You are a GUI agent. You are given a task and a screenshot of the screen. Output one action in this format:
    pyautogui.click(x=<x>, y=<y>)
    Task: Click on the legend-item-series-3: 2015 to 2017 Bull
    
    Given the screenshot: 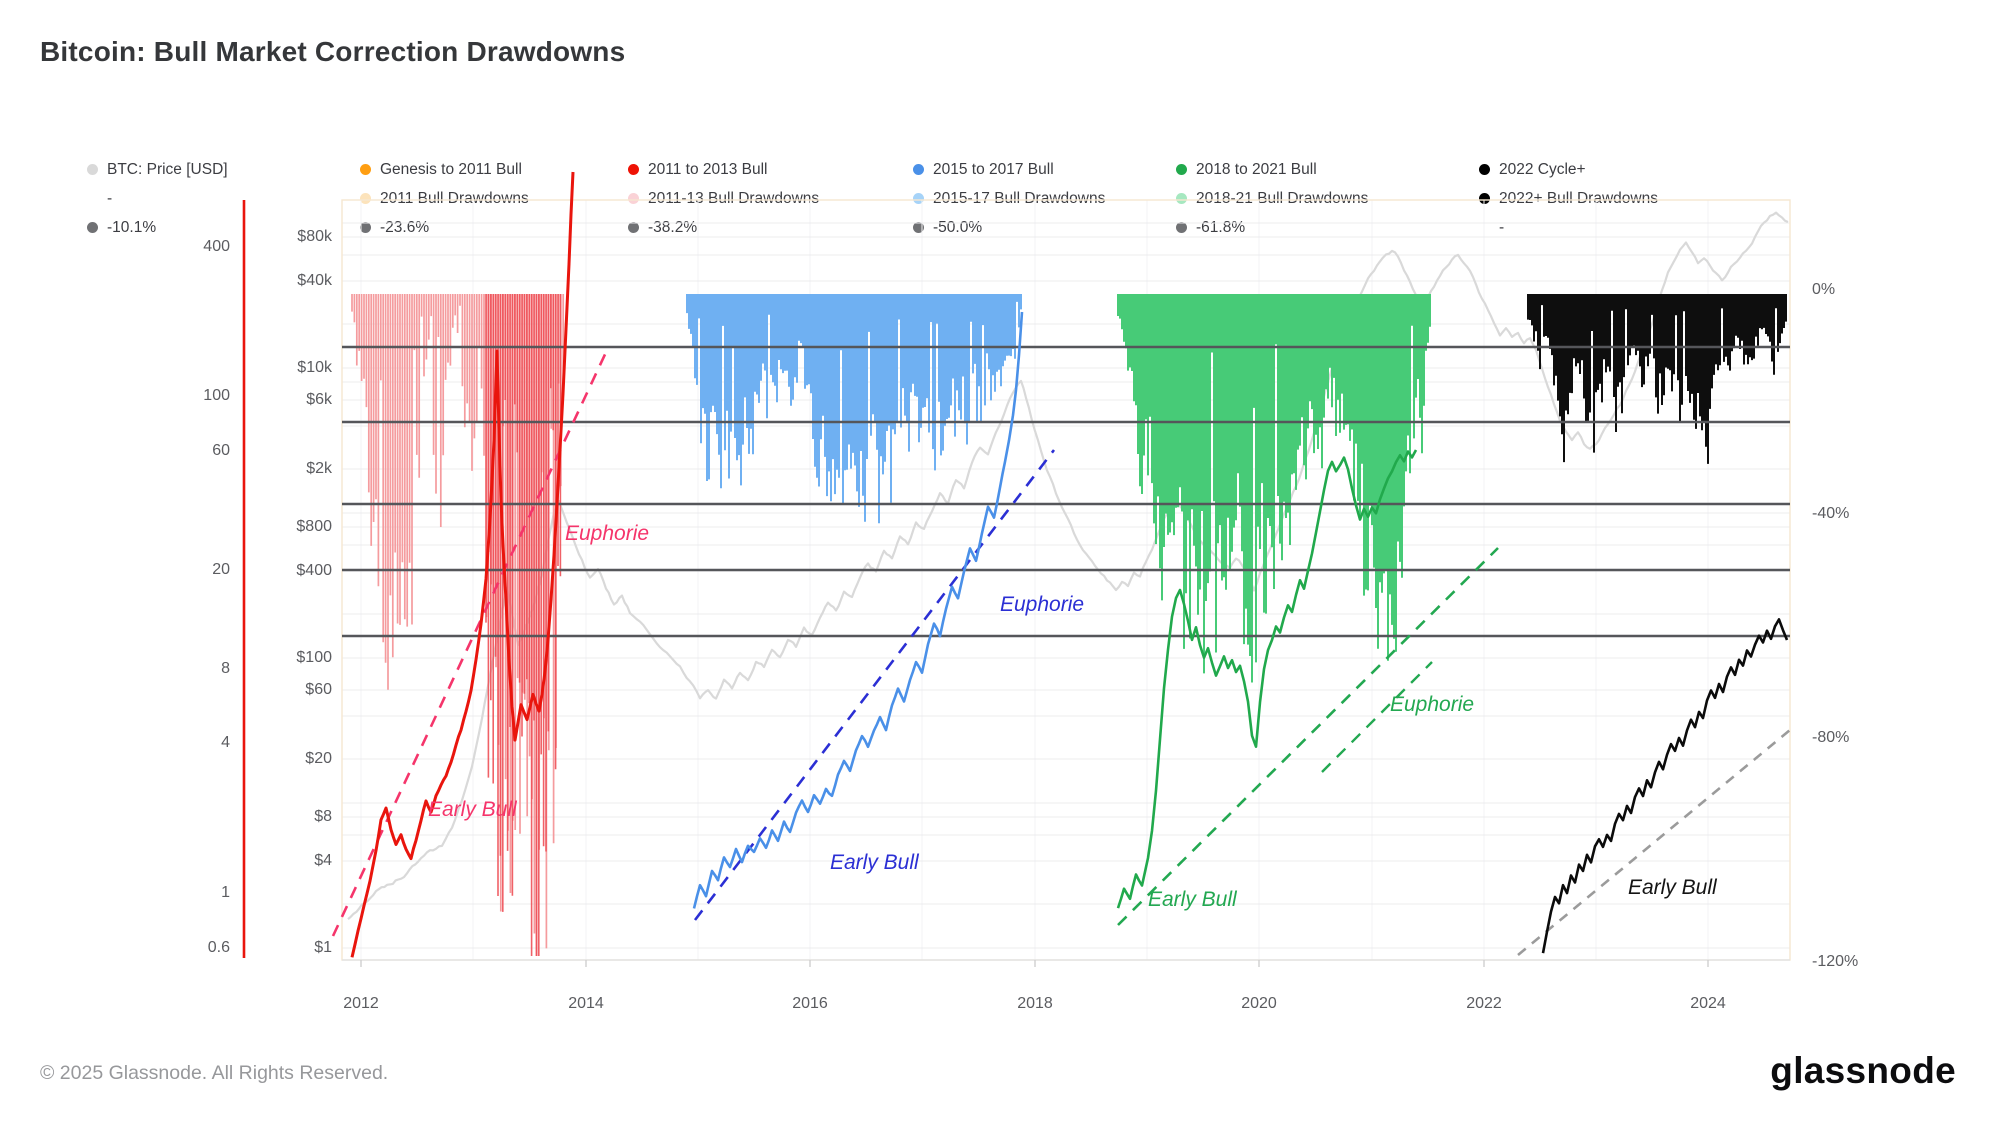 What is the action you would take?
    pyautogui.click(x=1013, y=169)
    